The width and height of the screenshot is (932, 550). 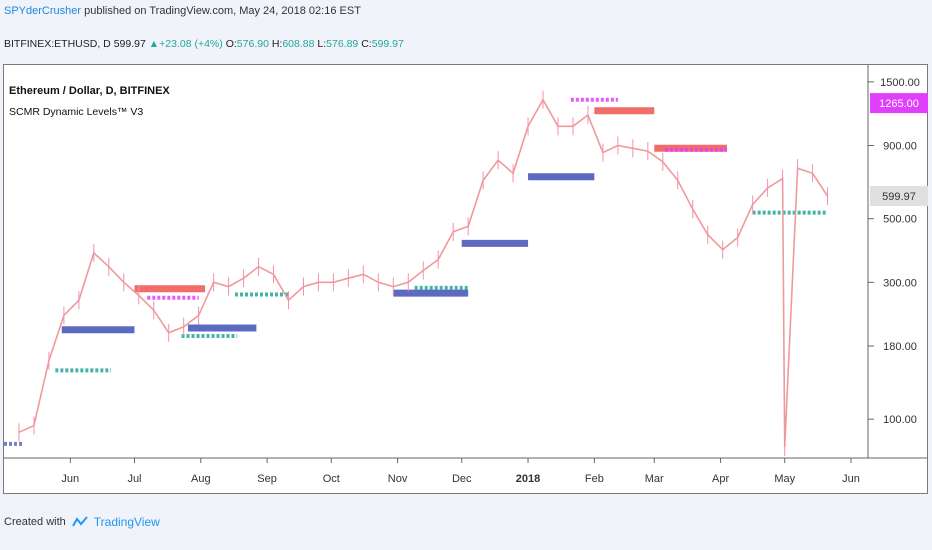 I want to click on close-label: C:, so click(x=366, y=44).